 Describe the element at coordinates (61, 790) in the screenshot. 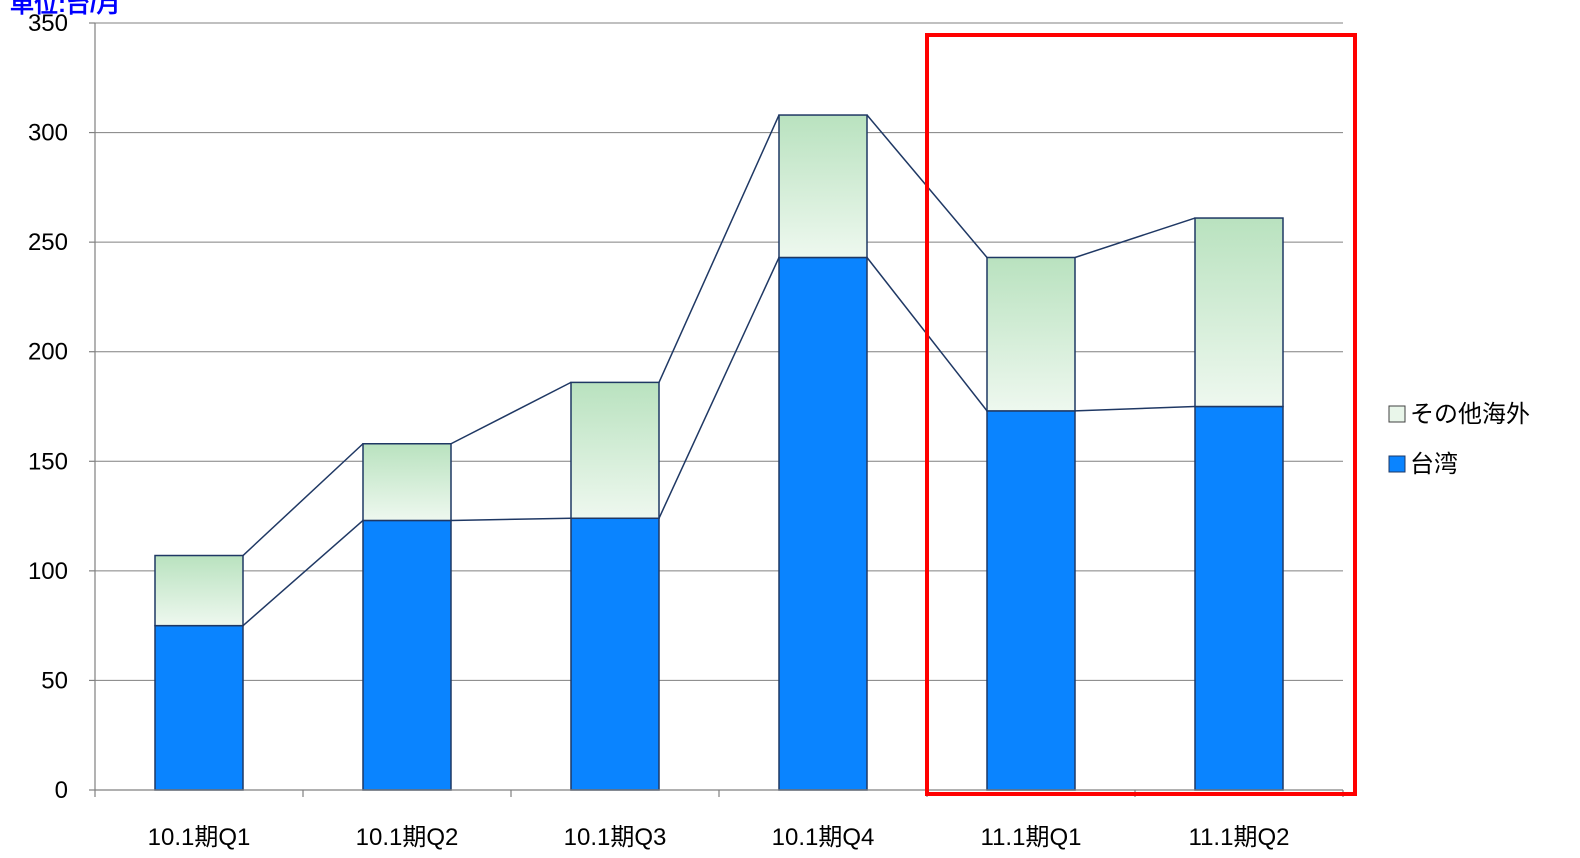

I see `y-tick-label: 0` at that location.